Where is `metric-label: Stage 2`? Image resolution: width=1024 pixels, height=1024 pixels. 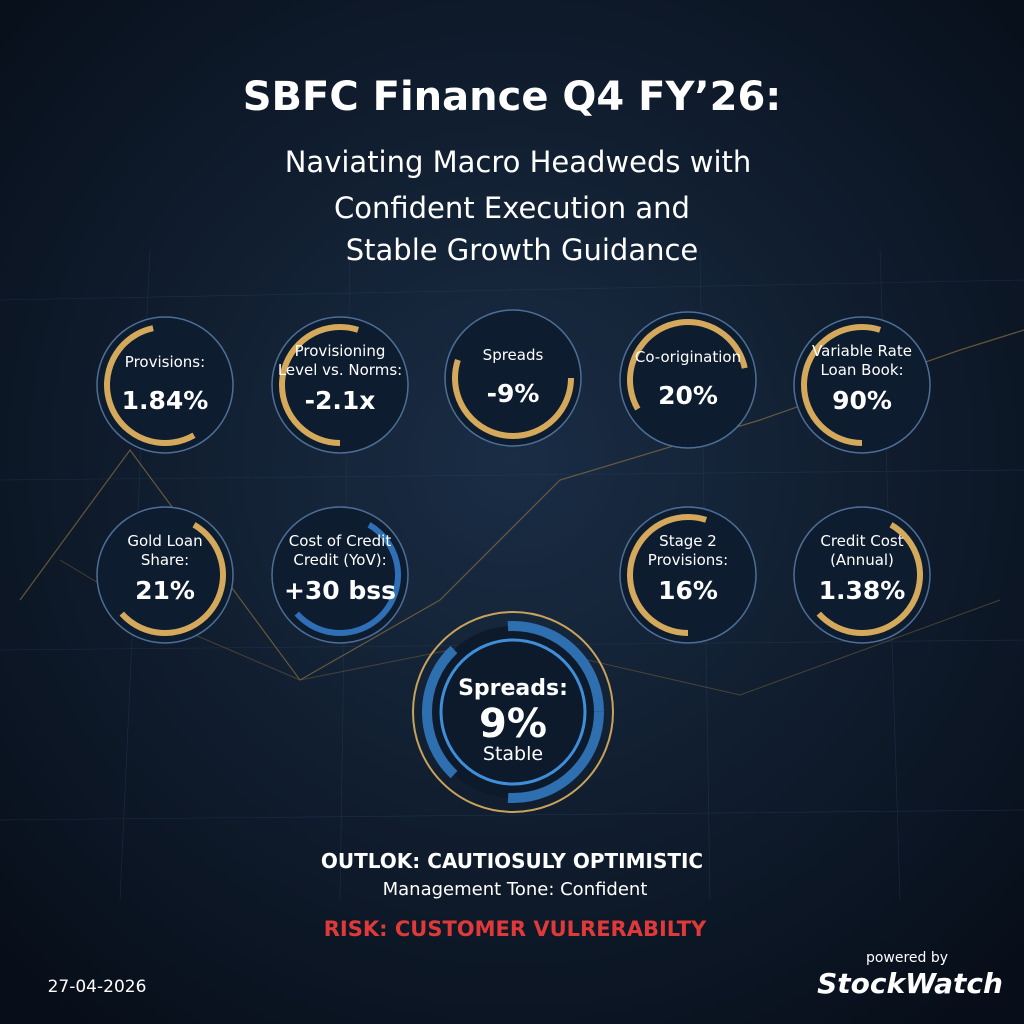 metric-label: Stage 2 is located at coordinates (688, 541).